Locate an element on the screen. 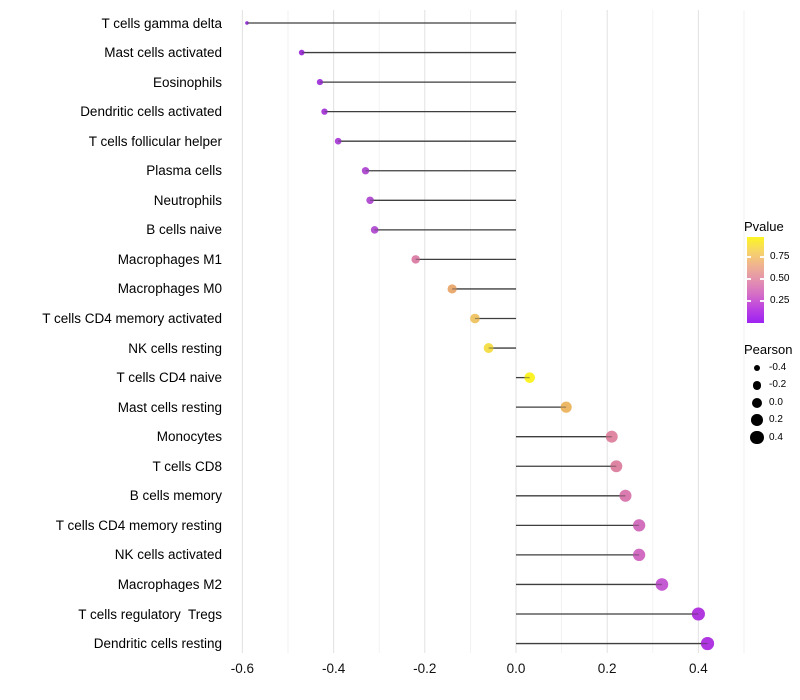 Image resolution: width=800 pixels, height=700 pixels. y-axis-label: T cells CD4 memory activated is located at coordinates (132, 318).